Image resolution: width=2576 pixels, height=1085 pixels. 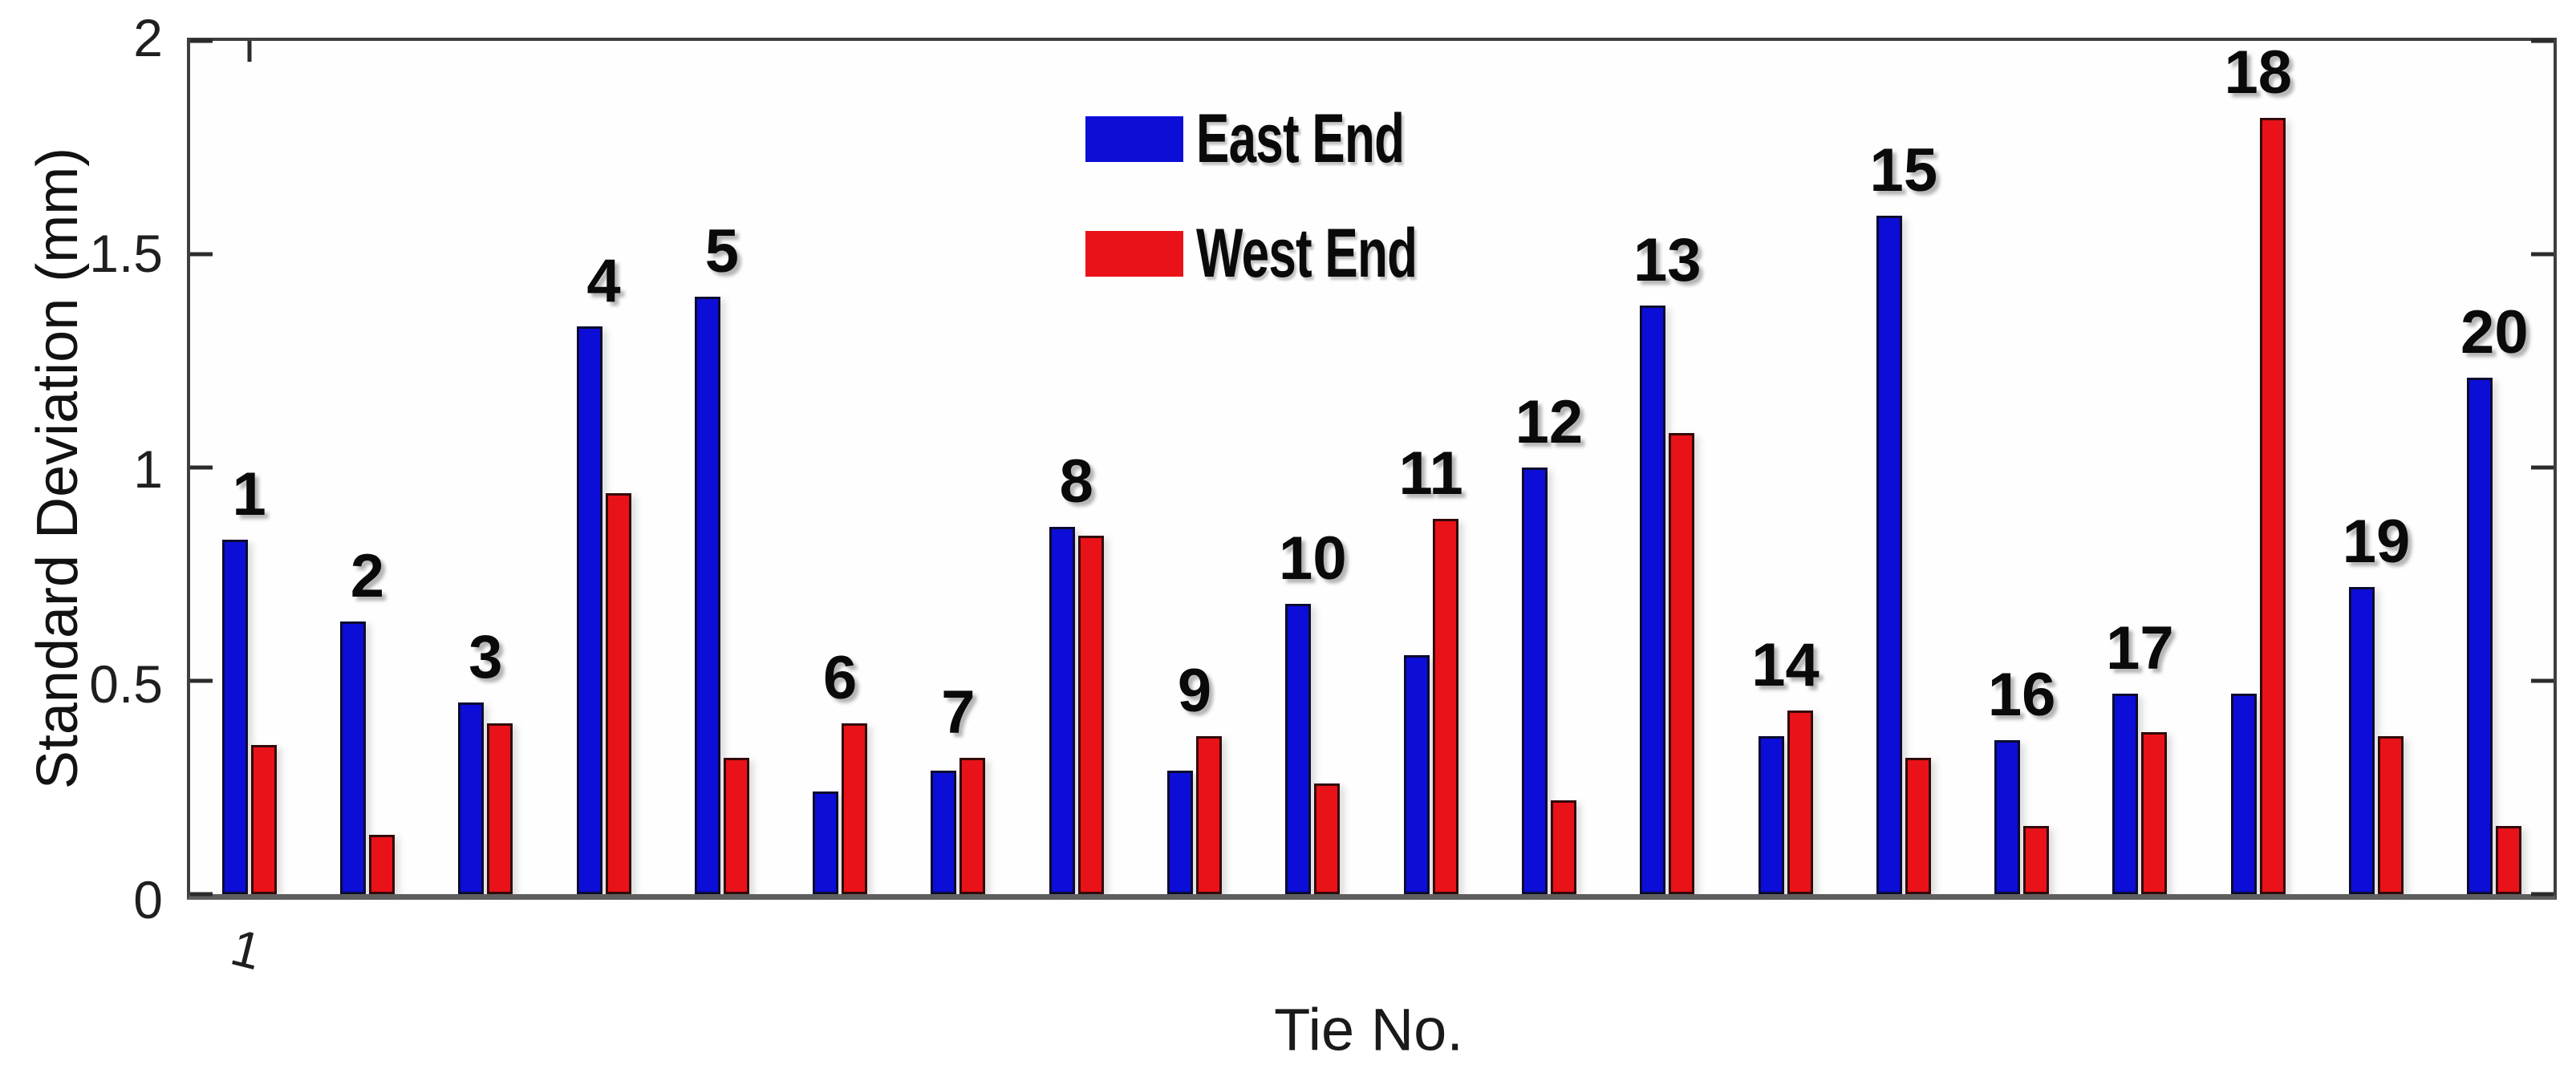 I want to click on x-axis-title: Tie No., so click(x=1368, y=1029).